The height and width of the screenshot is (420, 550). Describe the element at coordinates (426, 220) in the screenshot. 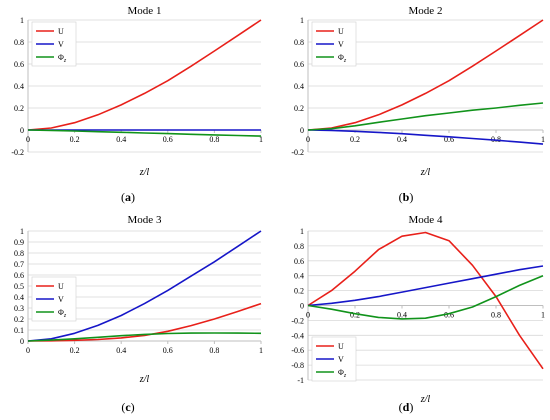

I see `chart-title: Mode 4` at that location.